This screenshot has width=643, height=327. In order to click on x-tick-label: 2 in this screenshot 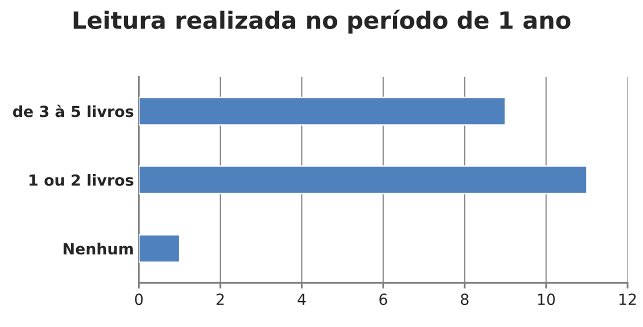, I will do `click(220, 299)`.